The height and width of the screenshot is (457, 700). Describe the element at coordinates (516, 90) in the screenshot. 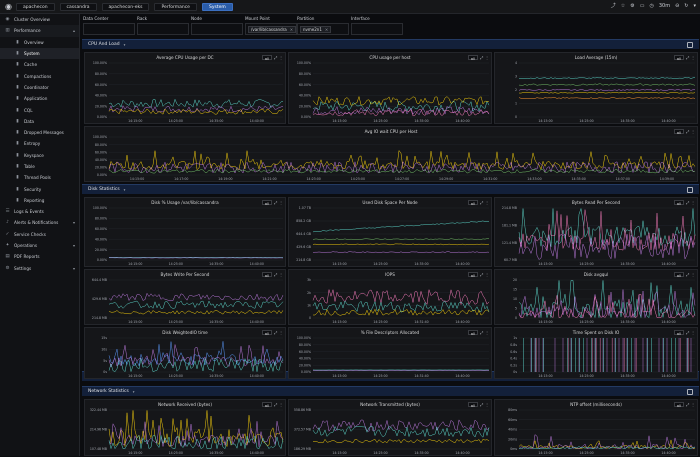

I see `y-tick-label: 2` at that location.